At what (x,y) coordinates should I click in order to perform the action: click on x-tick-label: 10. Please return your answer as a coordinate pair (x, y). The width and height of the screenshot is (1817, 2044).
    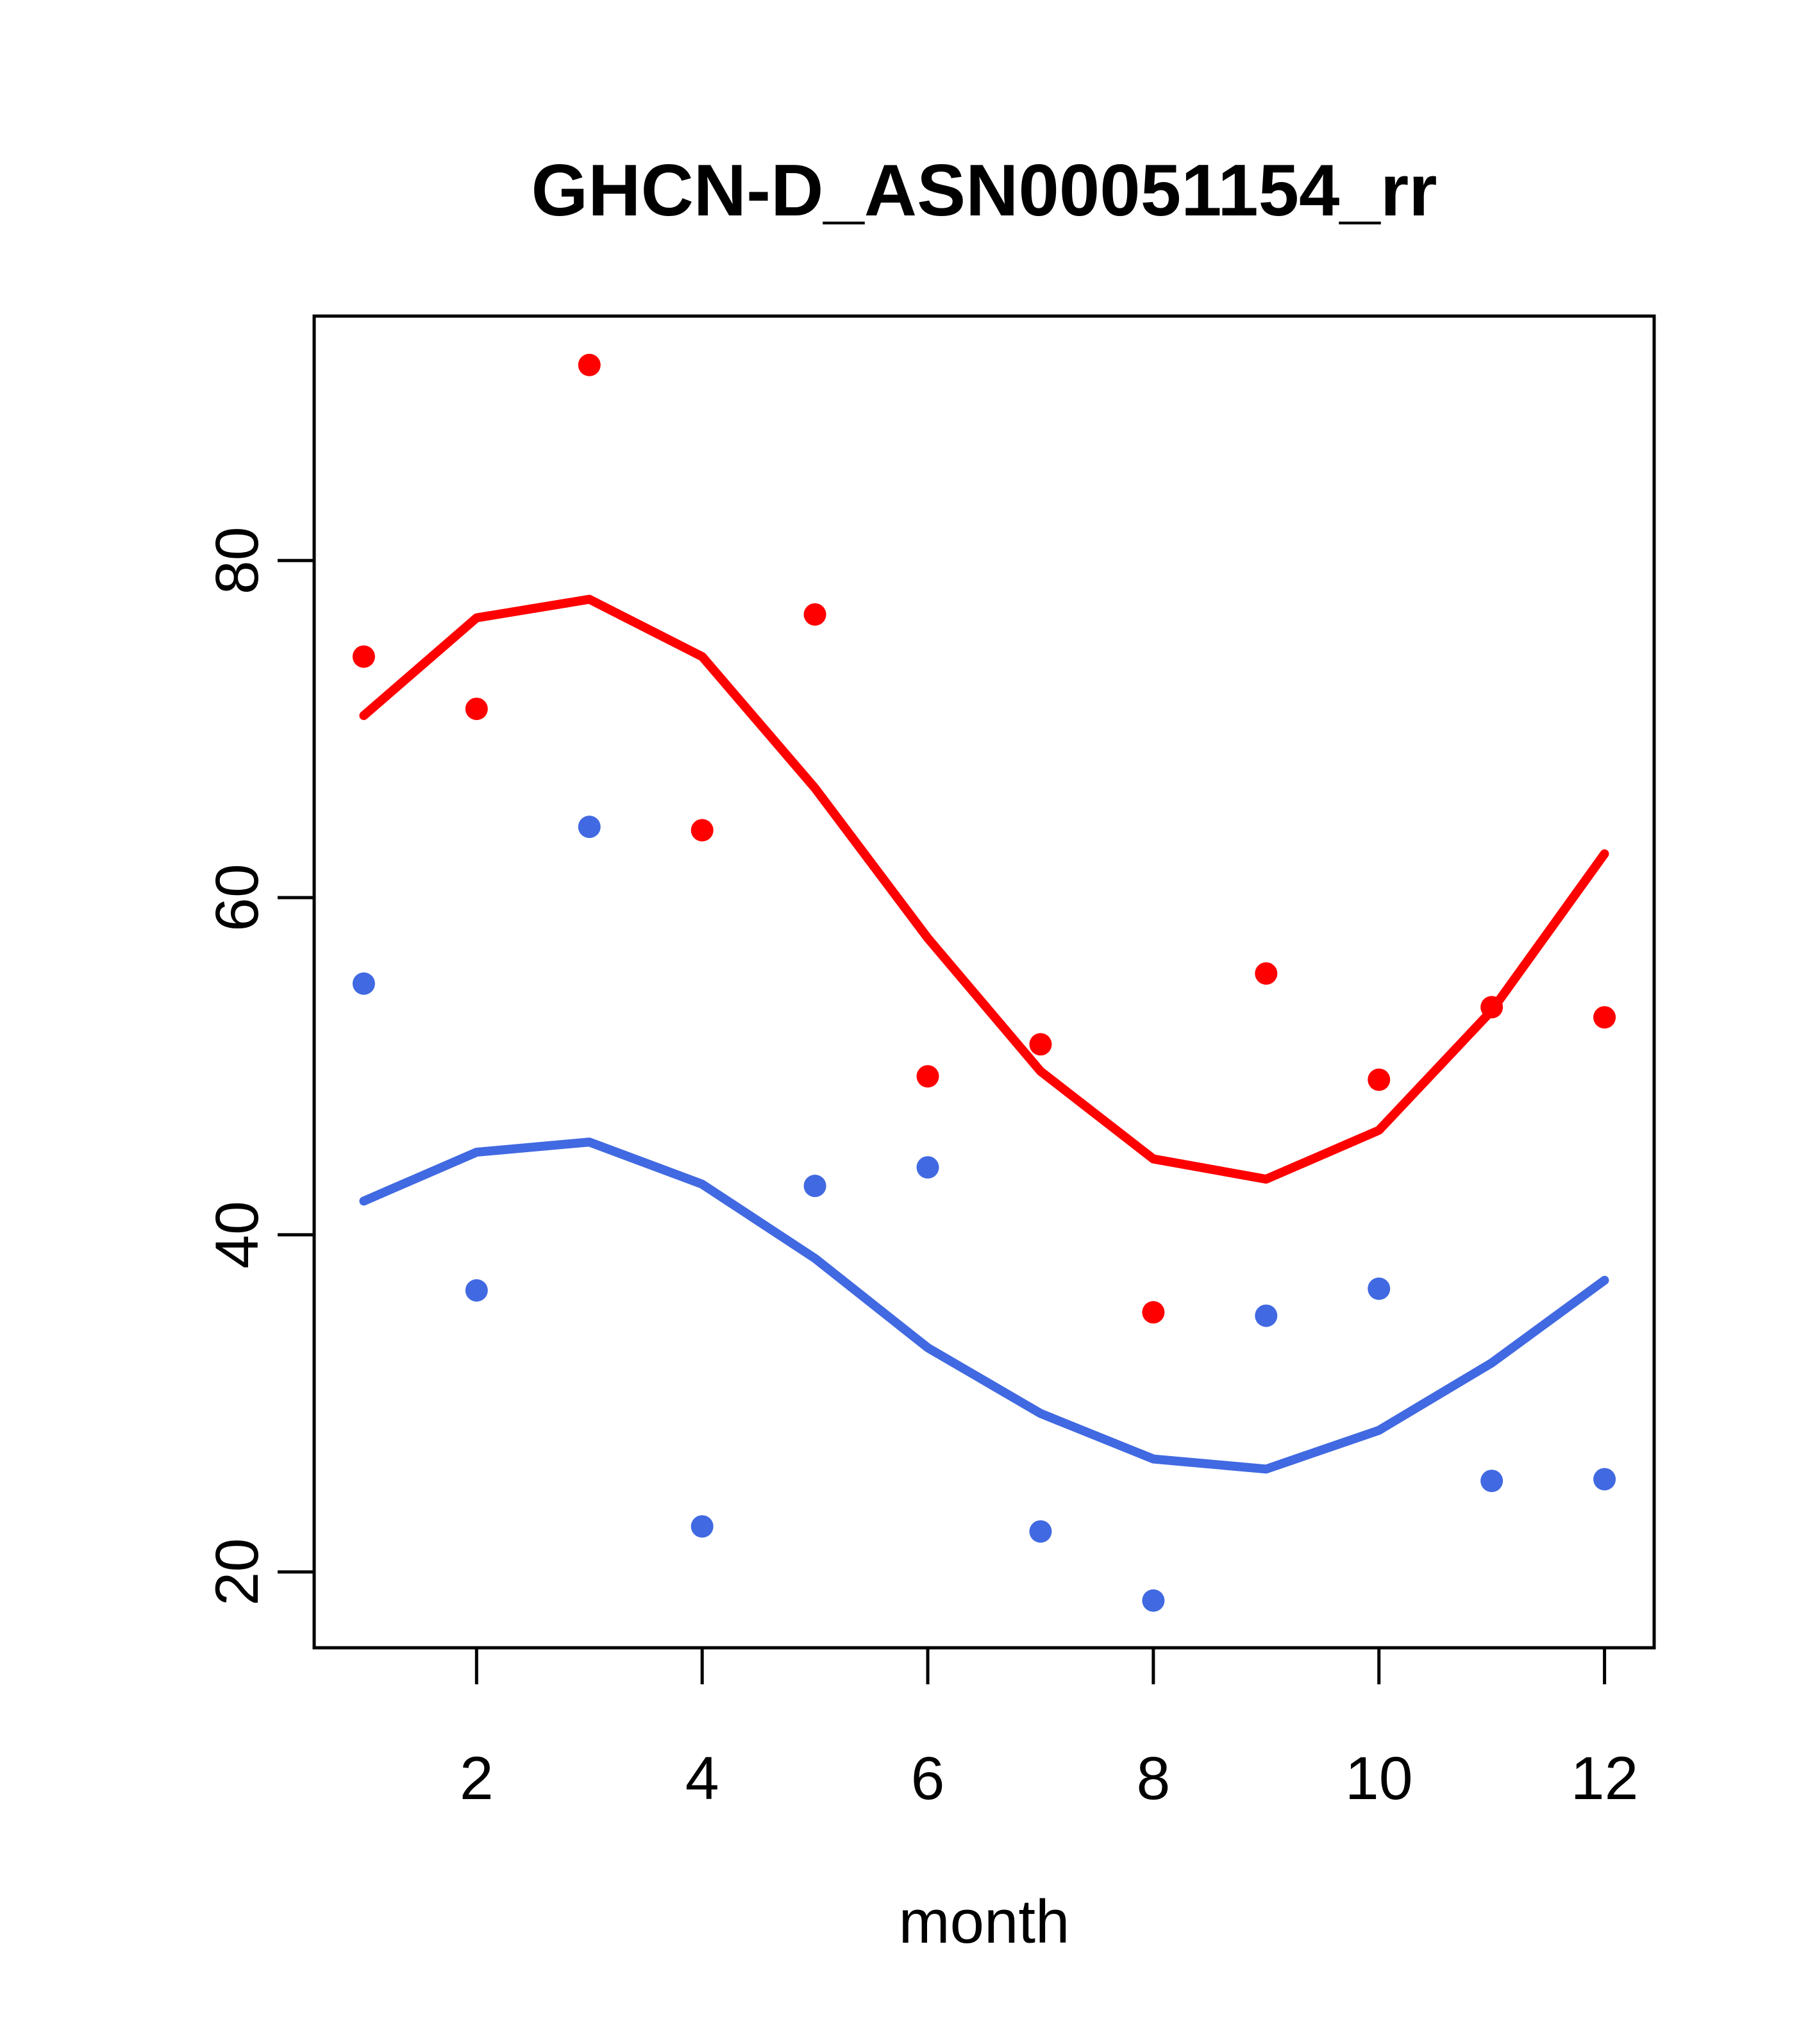
    Looking at the image, I should click on (1379, 1779).